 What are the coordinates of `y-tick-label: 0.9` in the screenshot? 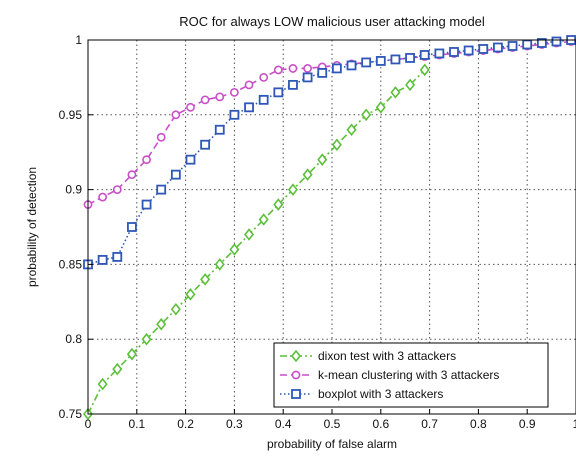 It's located at (73, 190).